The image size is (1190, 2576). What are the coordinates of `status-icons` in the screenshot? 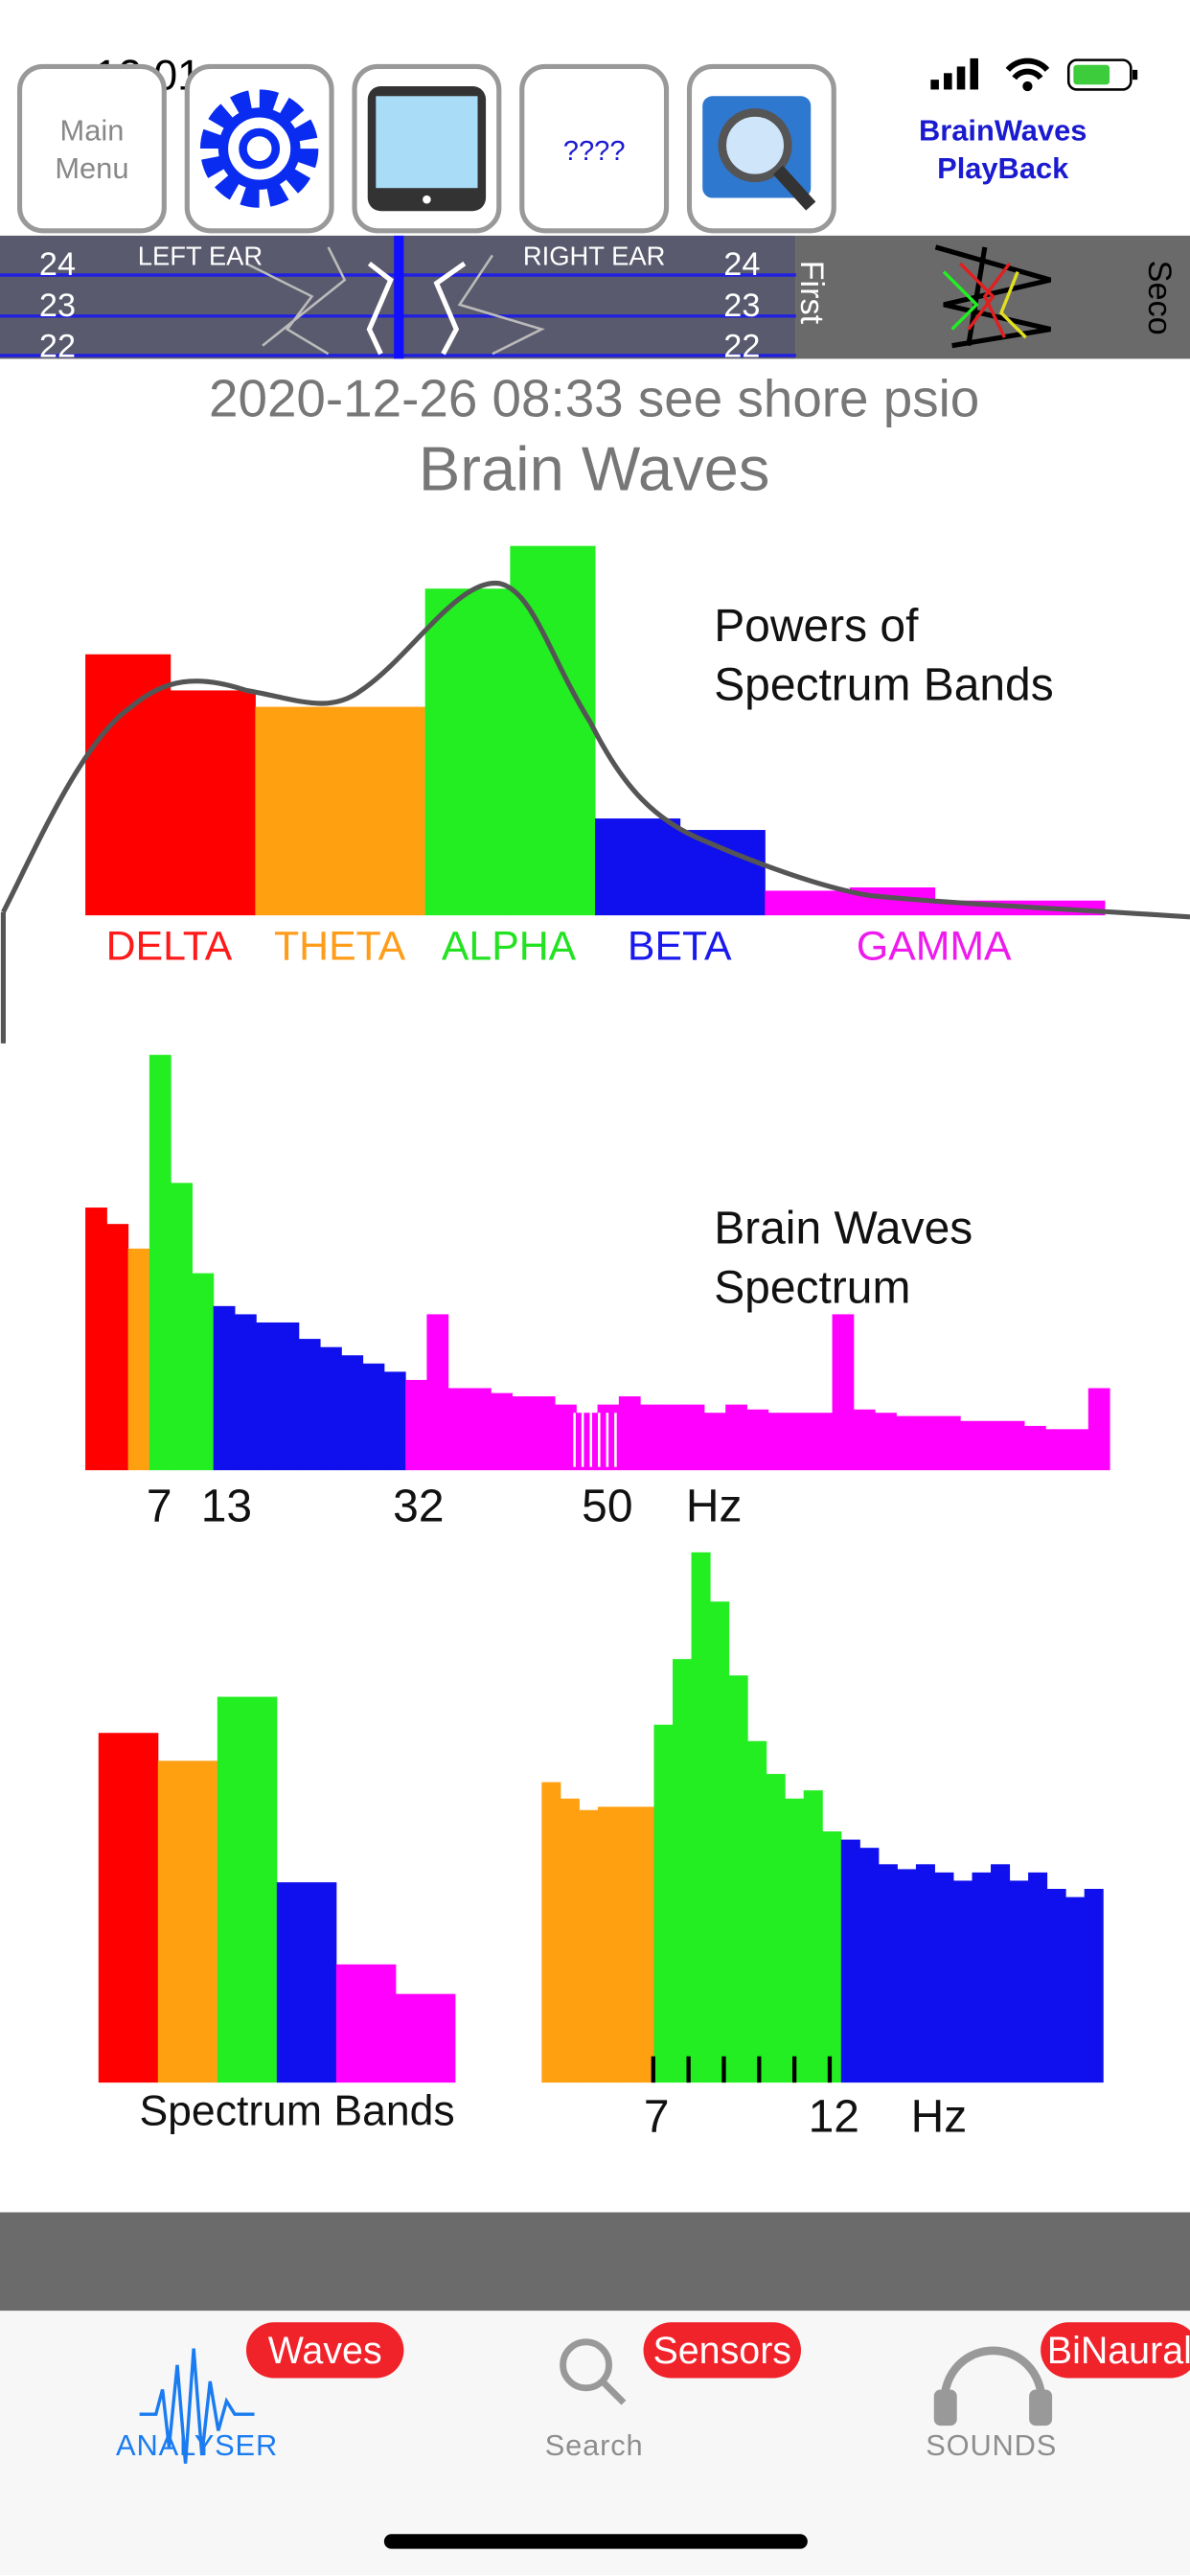 It's located at (1034, 75).